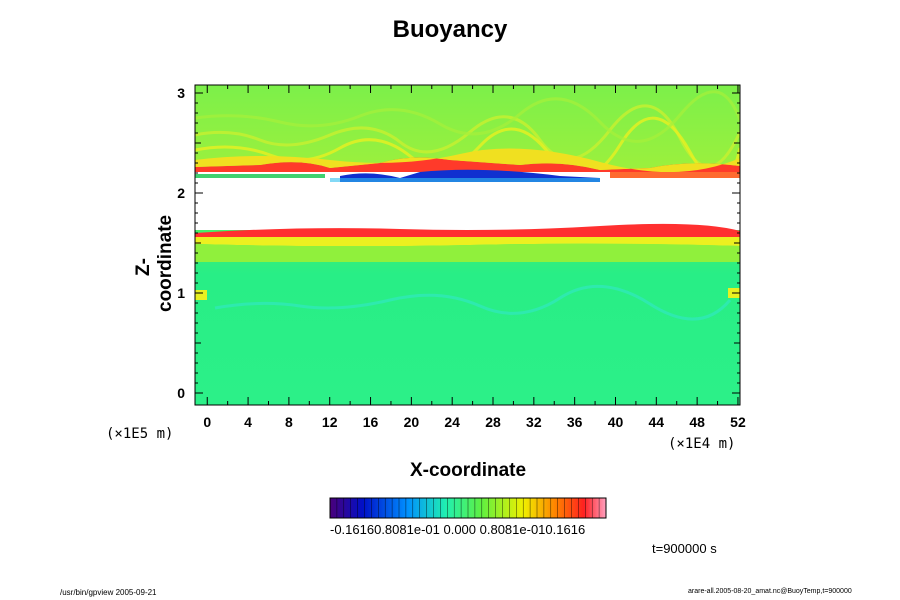  I want to click on x-tick-label: 52, so click(738, 422).